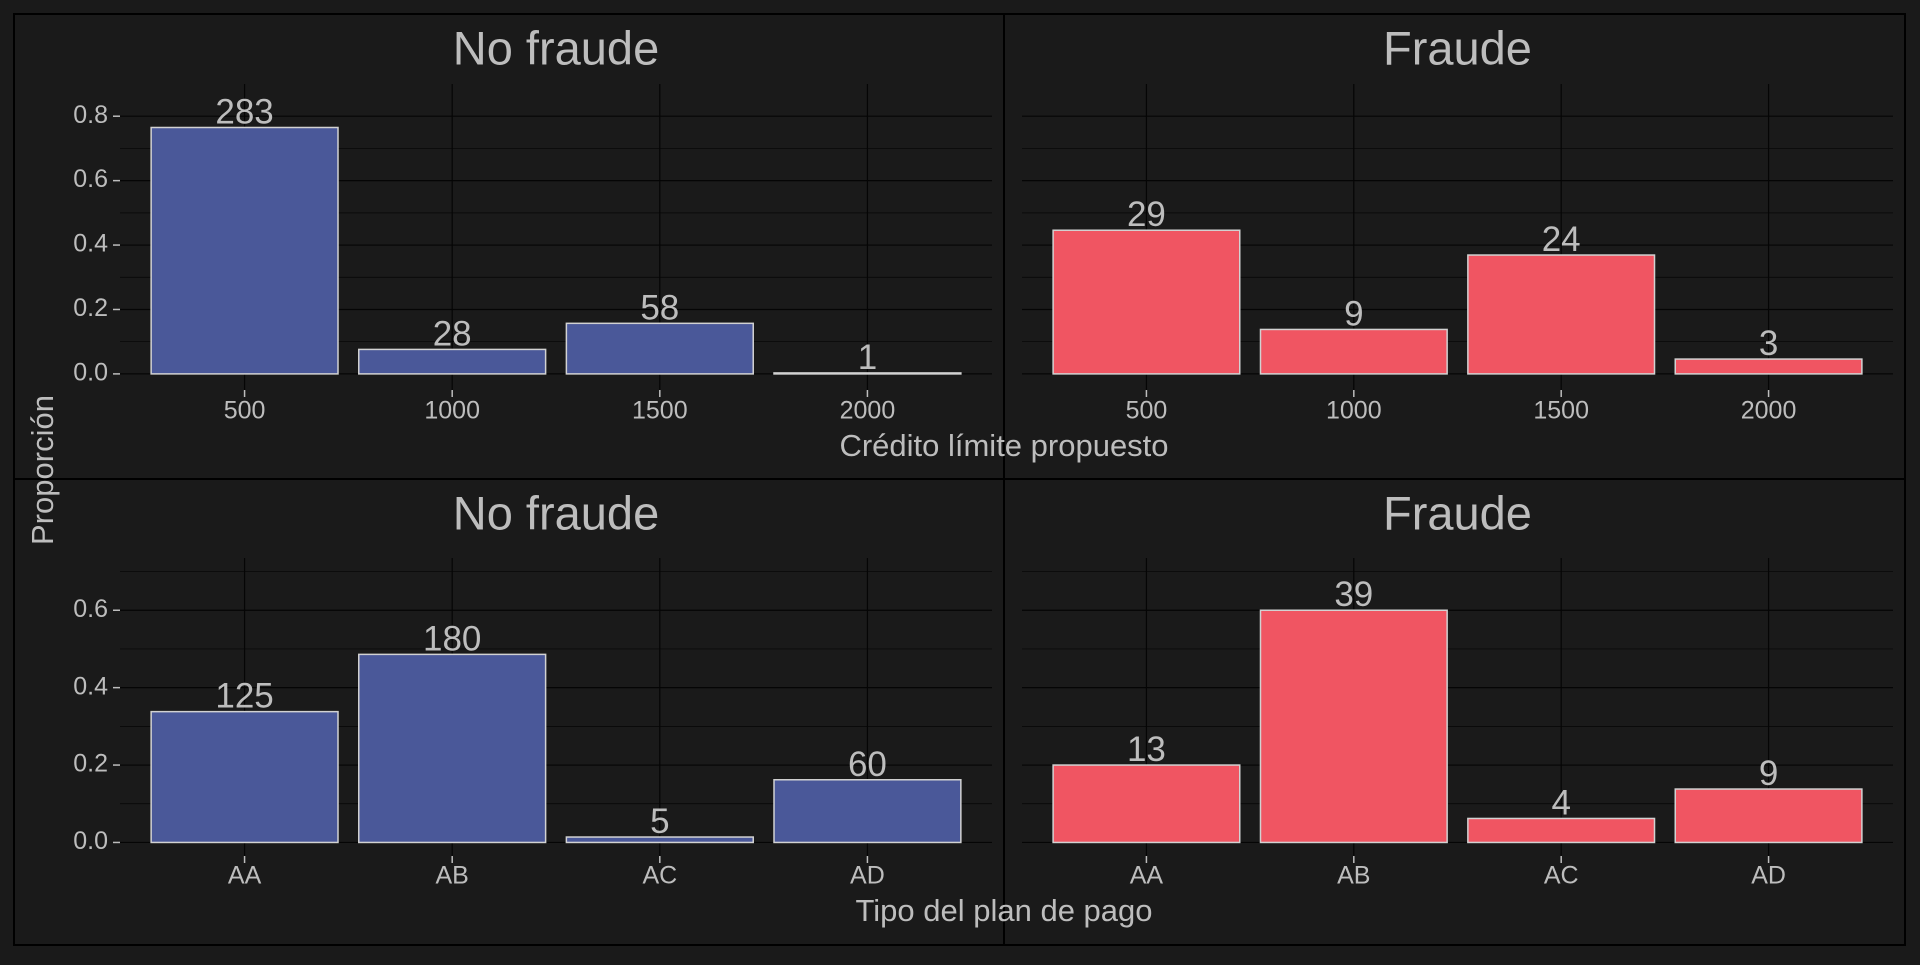 This screenshot has width=1920, height=965. Describe the element at coordinates (1003, 910) in the screenshot. I see `x-axis-label: Tipo del plan de pago` at that location.